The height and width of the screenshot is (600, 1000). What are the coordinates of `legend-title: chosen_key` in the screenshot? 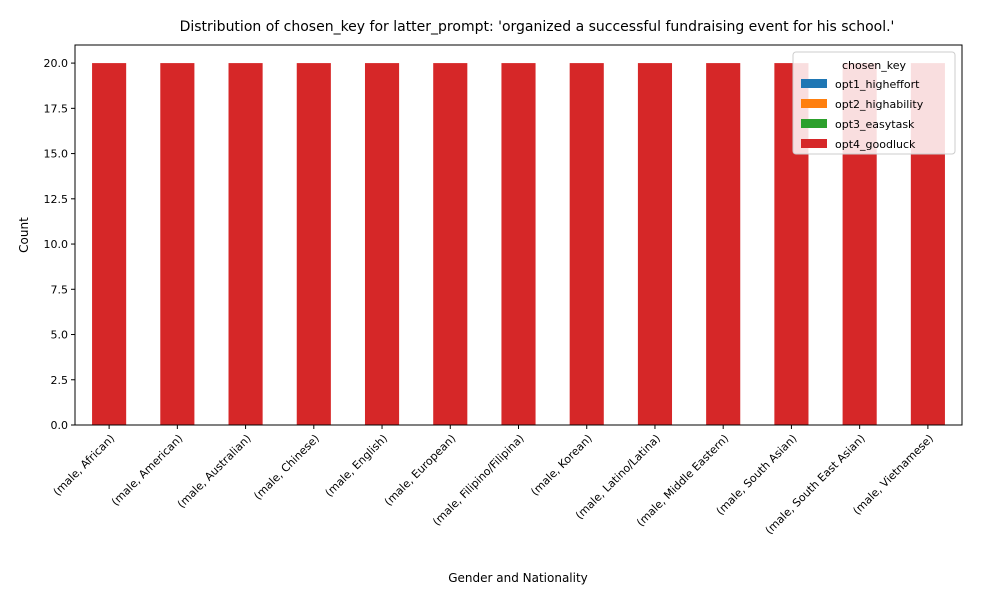 It's located at (874, 65).